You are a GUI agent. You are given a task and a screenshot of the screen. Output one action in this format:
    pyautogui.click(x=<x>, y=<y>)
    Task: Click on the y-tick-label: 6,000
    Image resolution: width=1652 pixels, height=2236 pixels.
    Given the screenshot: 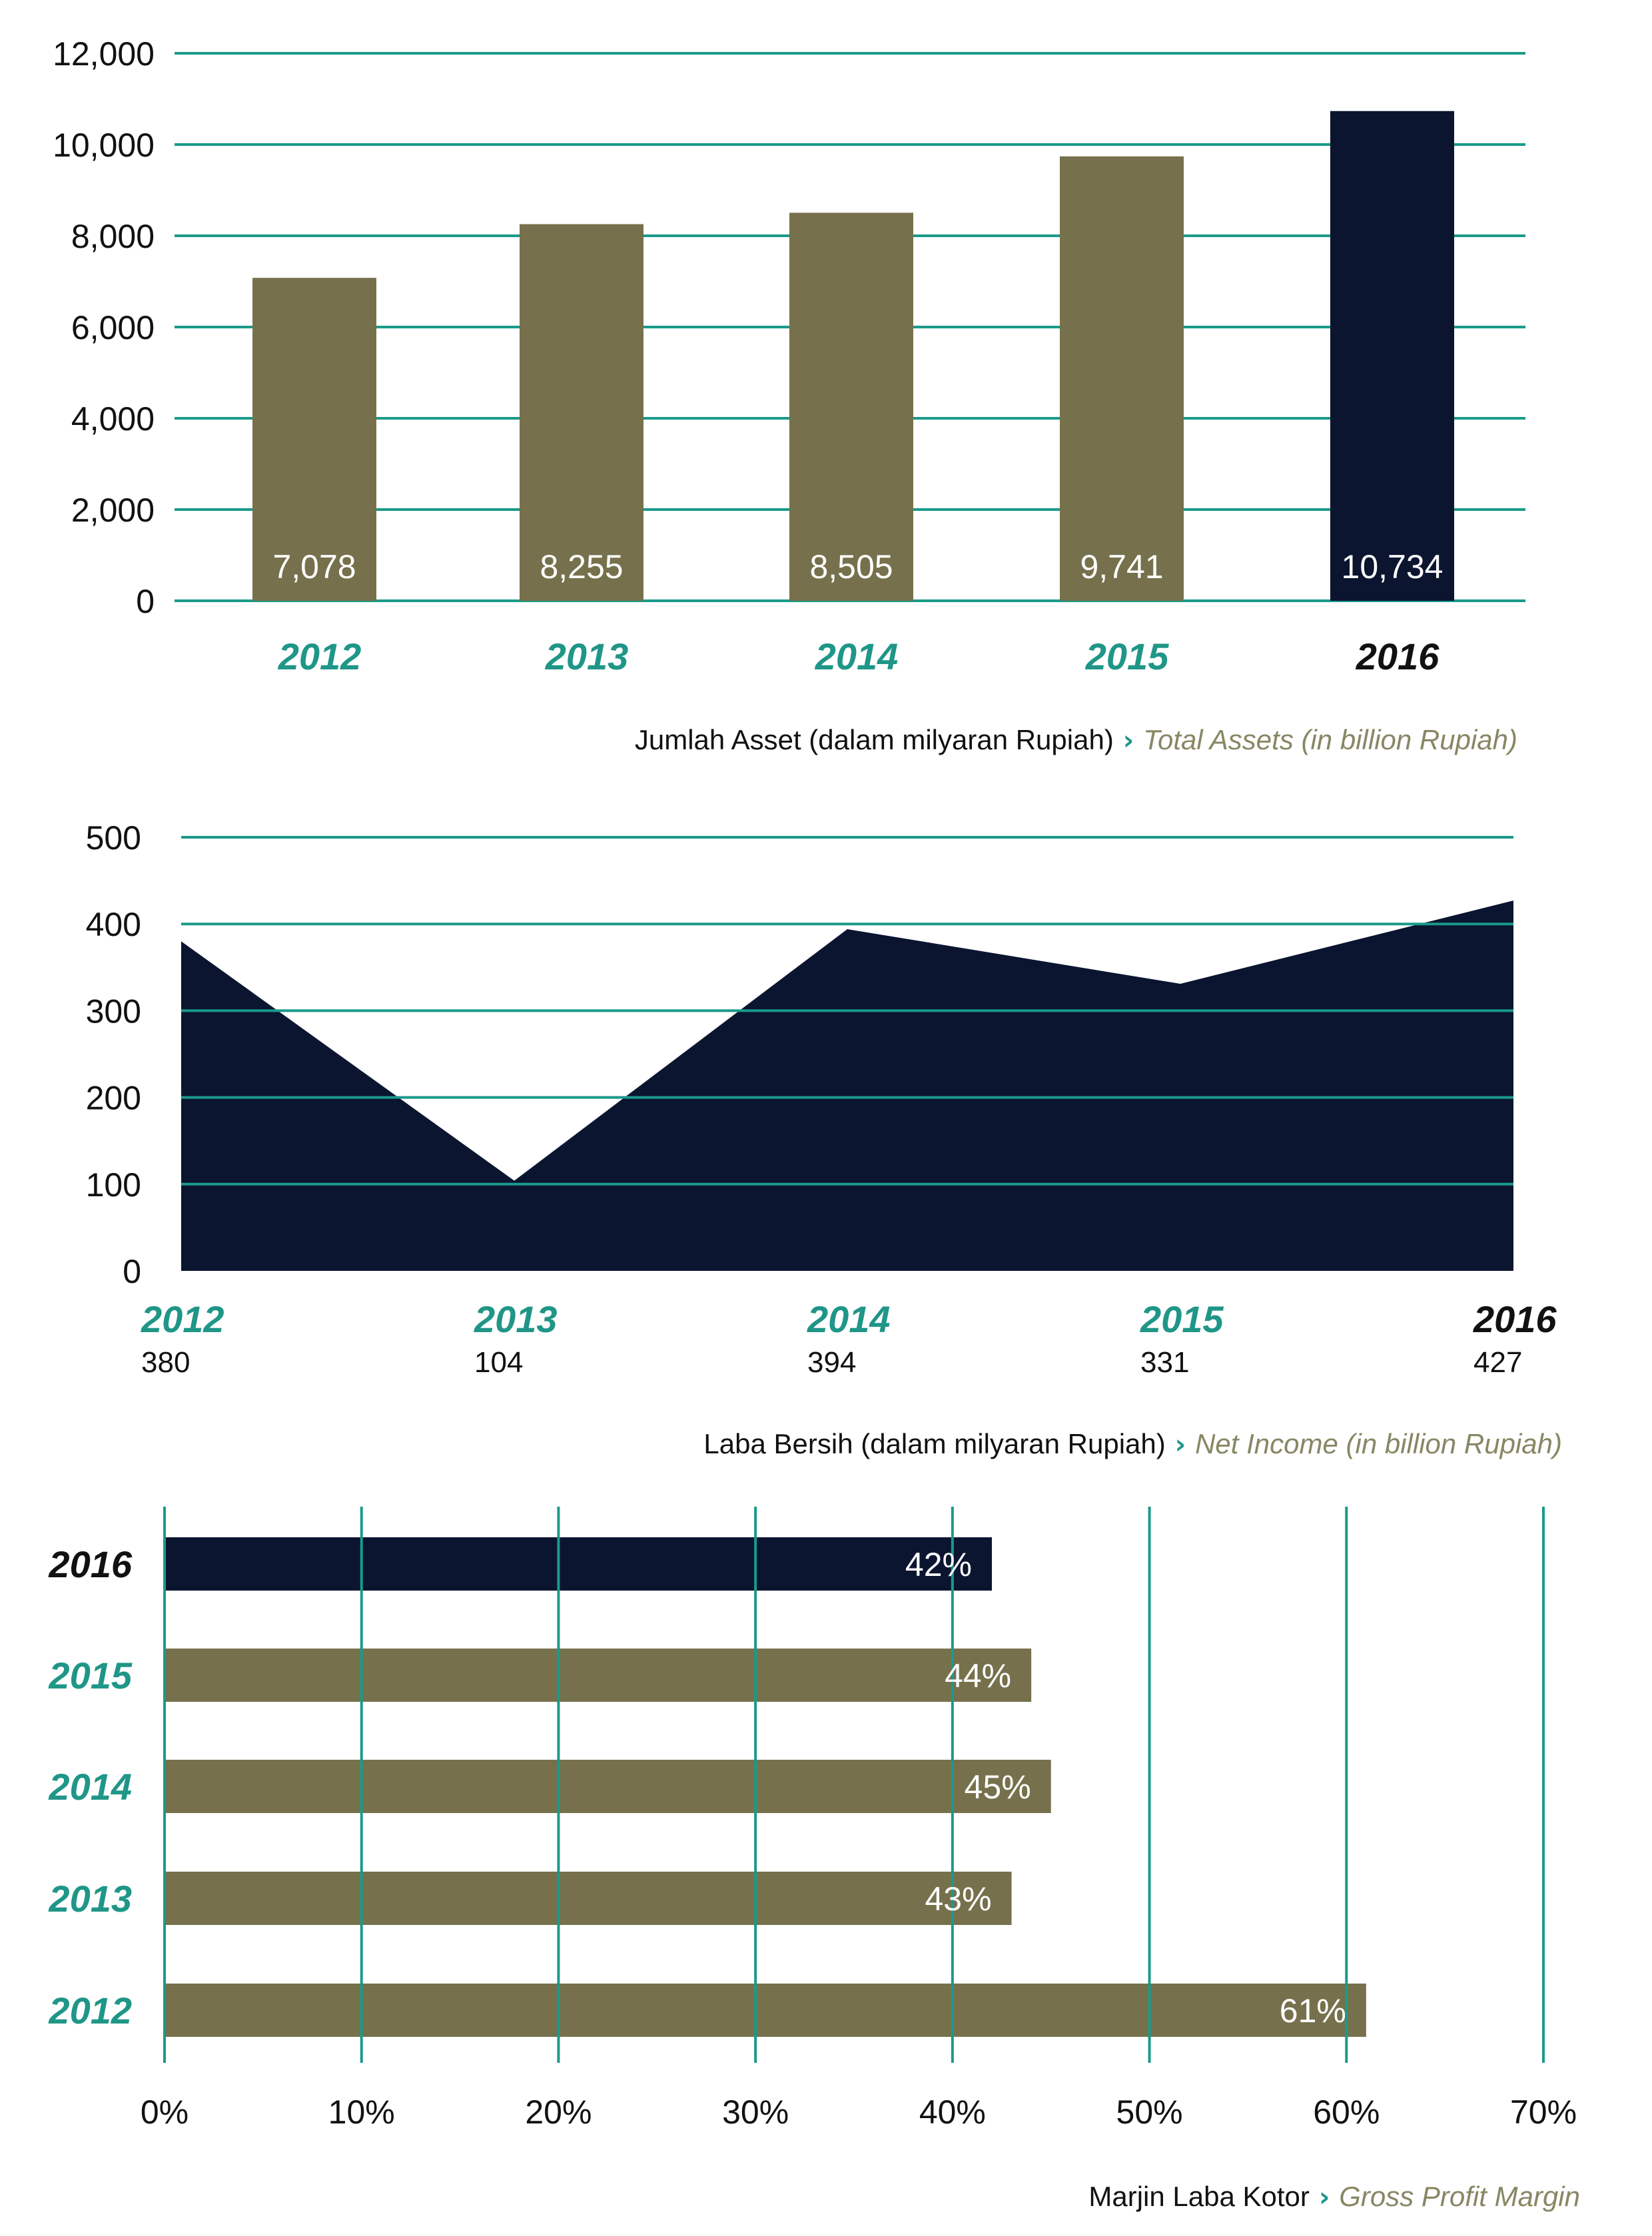 What is the action you would take?
    pyautogui.click(x=113, y=327)
    